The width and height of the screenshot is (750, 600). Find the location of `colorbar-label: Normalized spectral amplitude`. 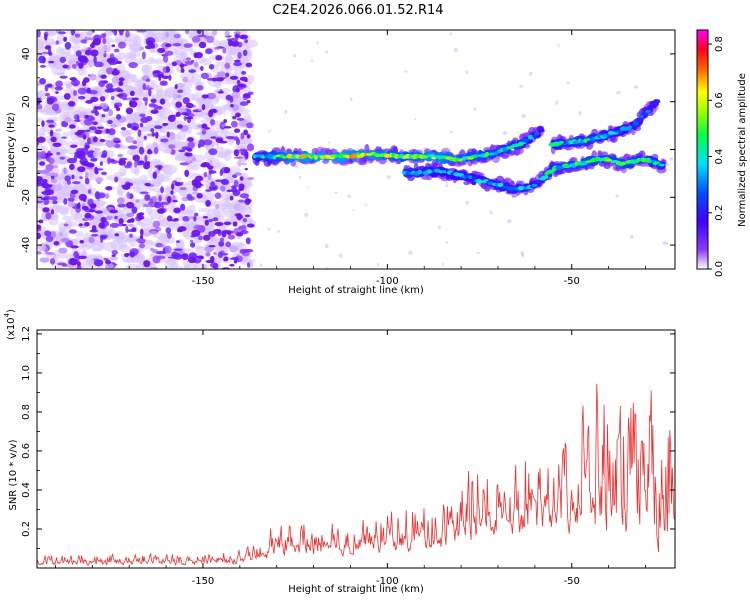

colorbar-label: Normalized spectral amplitude is located at coordinates (742, 150).